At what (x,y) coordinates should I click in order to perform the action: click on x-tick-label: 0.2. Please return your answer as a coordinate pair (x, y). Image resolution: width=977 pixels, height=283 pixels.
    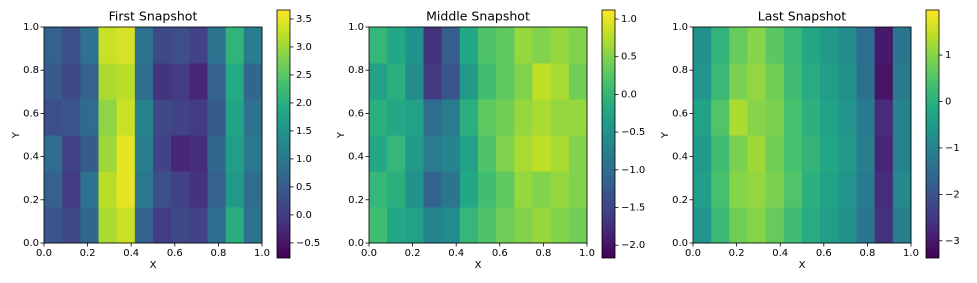
    Looking at the image, I should click on (737, 253).